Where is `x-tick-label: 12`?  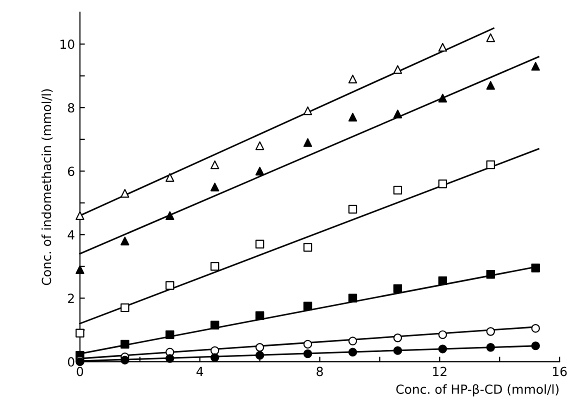
x-tick-label: 12 is located at coordinates (439, 371).